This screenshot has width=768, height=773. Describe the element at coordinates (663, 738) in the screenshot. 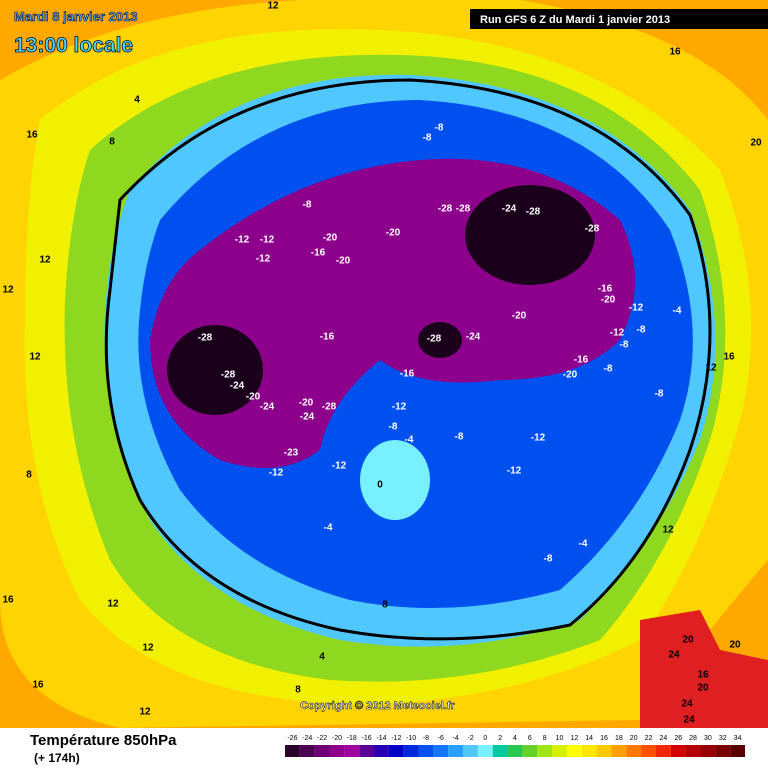

I see `scale-label: 24` at that location.